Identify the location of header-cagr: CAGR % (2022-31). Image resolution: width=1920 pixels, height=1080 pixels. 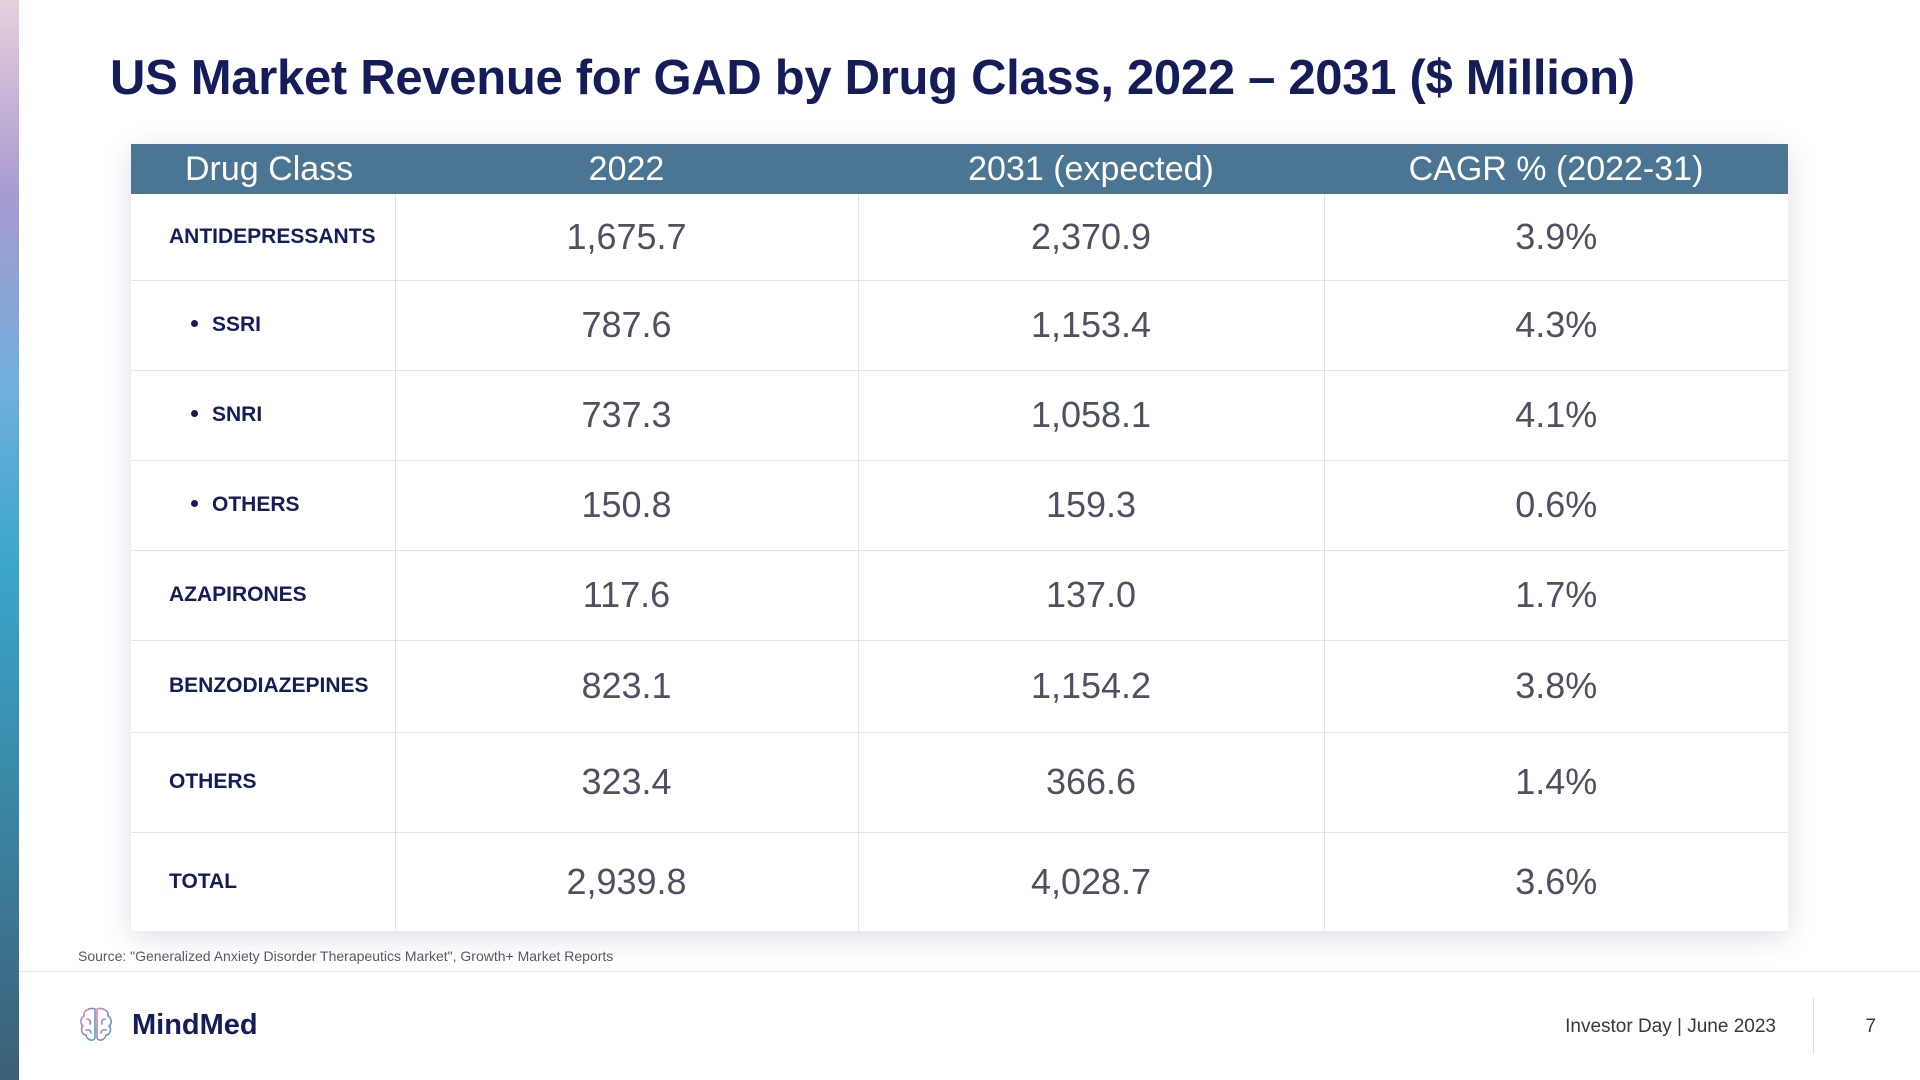
(1556, 169).